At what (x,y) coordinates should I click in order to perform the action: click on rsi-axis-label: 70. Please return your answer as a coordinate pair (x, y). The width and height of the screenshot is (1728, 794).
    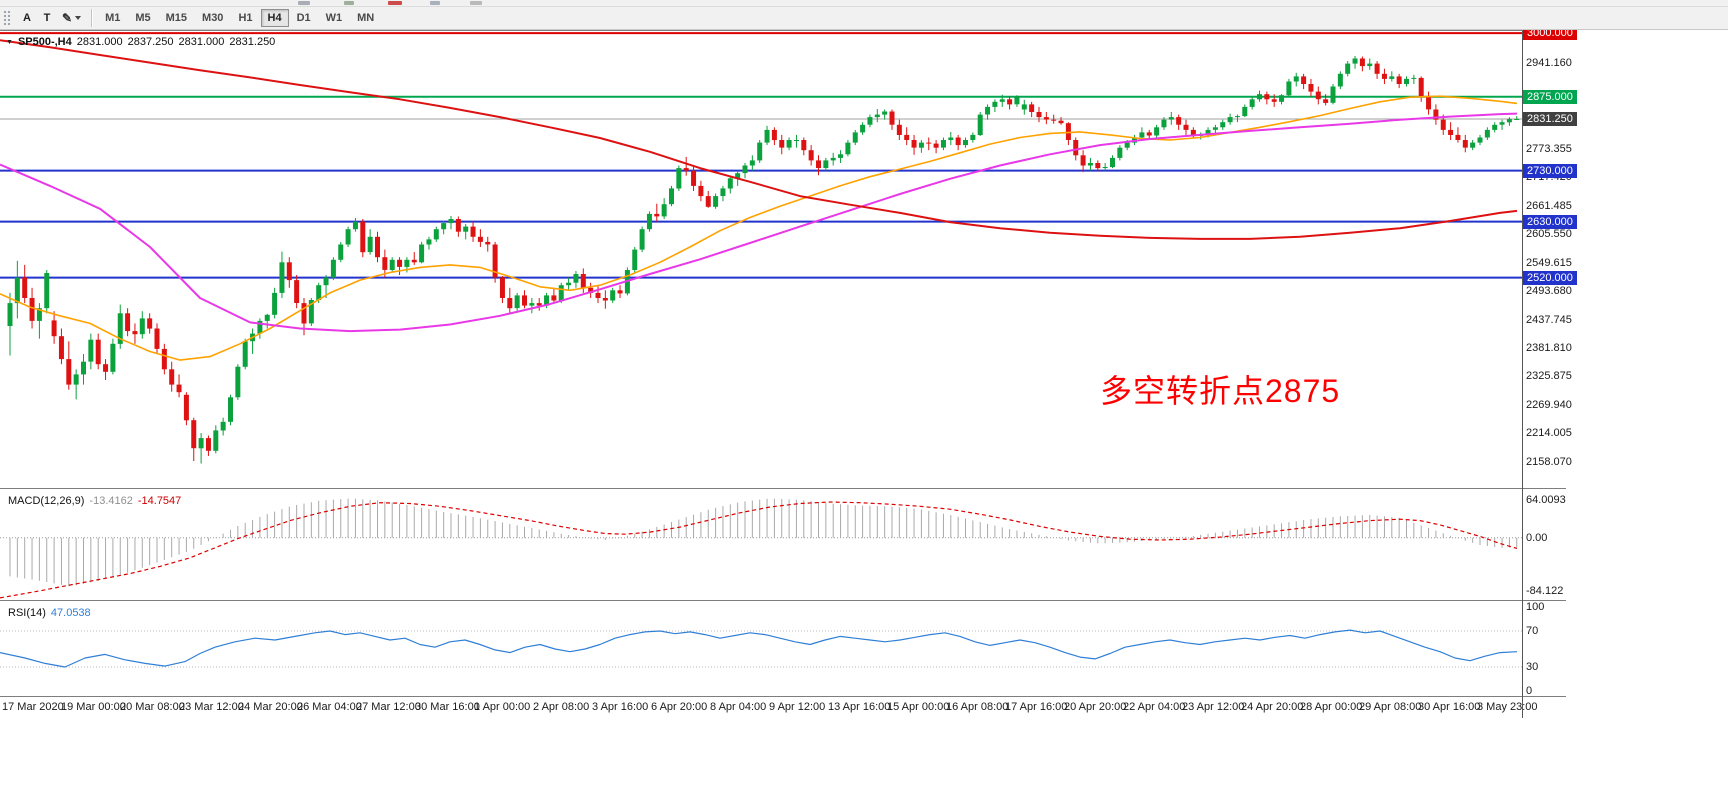
    Looking at the image, I should click on (1532, 631).